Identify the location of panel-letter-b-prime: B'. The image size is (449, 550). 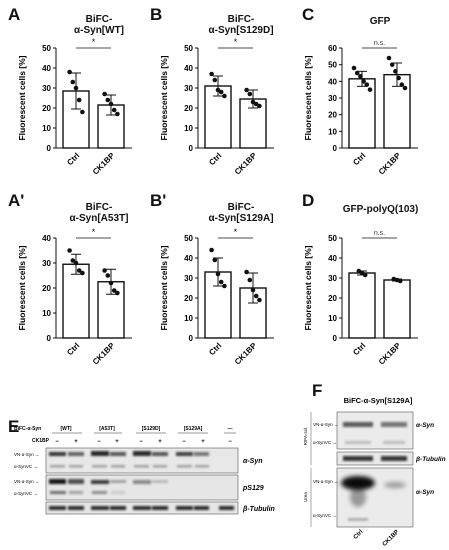
(158, 200).